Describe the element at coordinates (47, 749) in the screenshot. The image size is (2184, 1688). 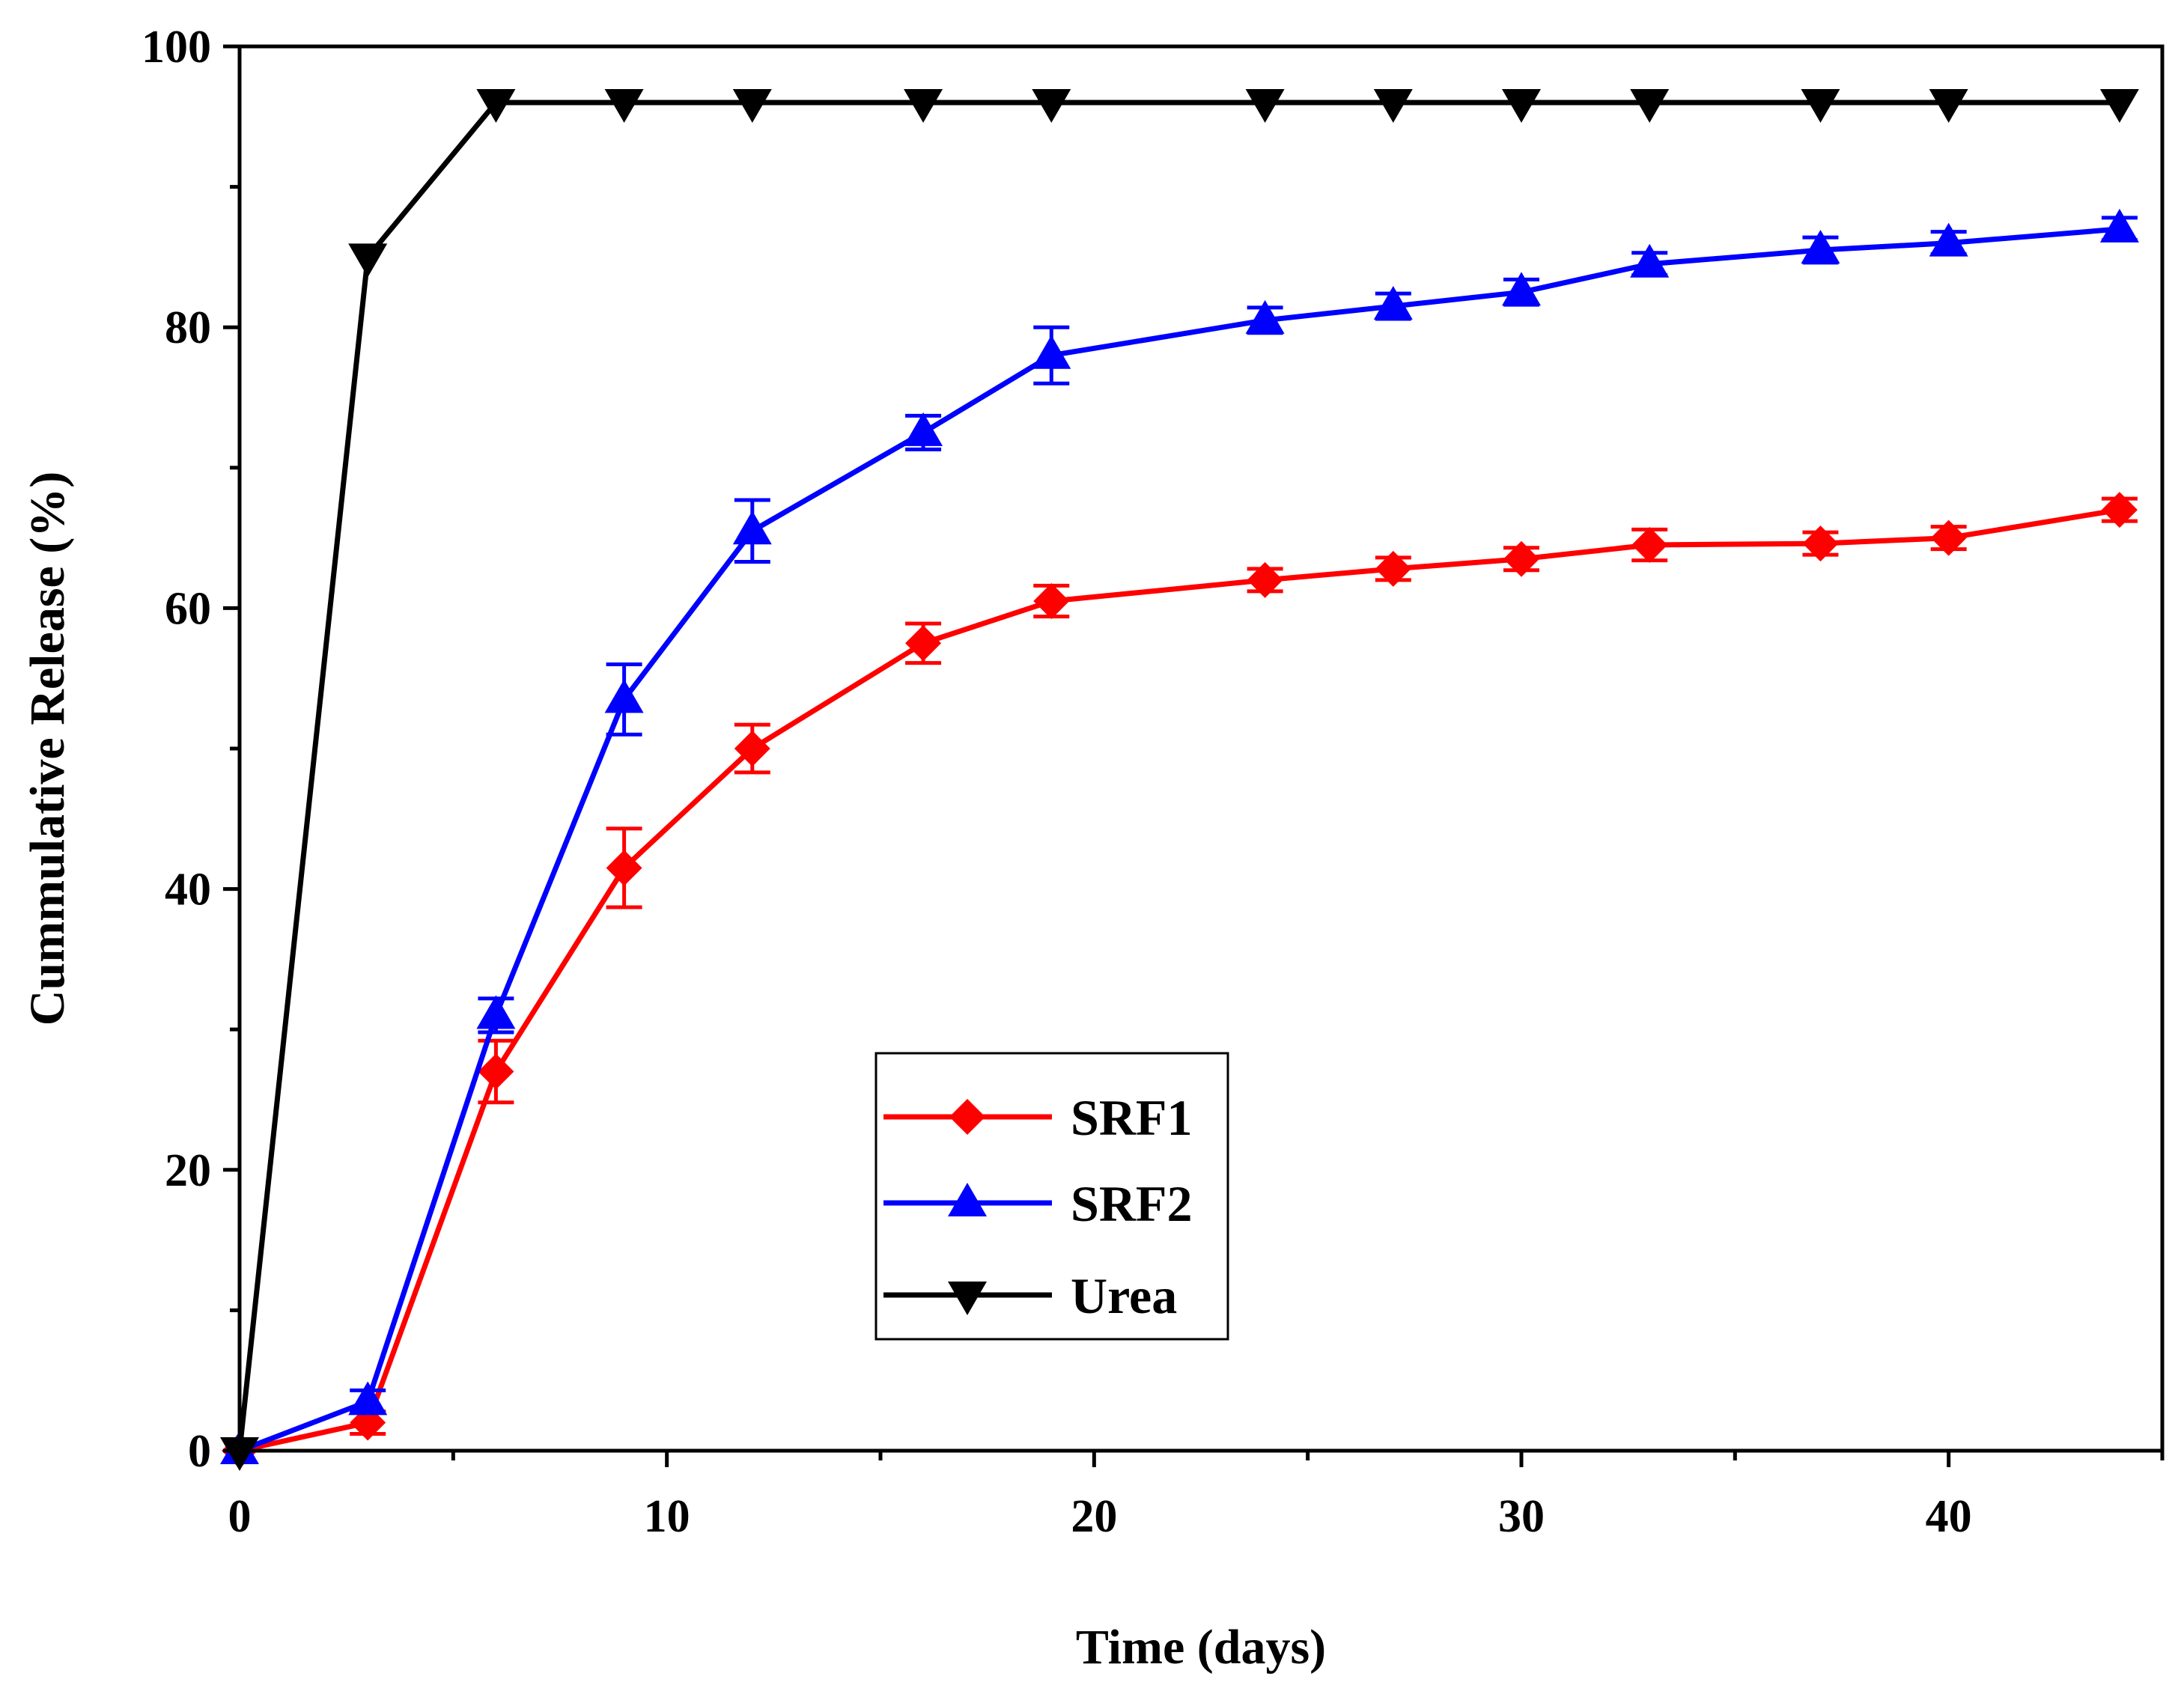
I see `y-axis-label: Cummulative Release (%)` at that location.